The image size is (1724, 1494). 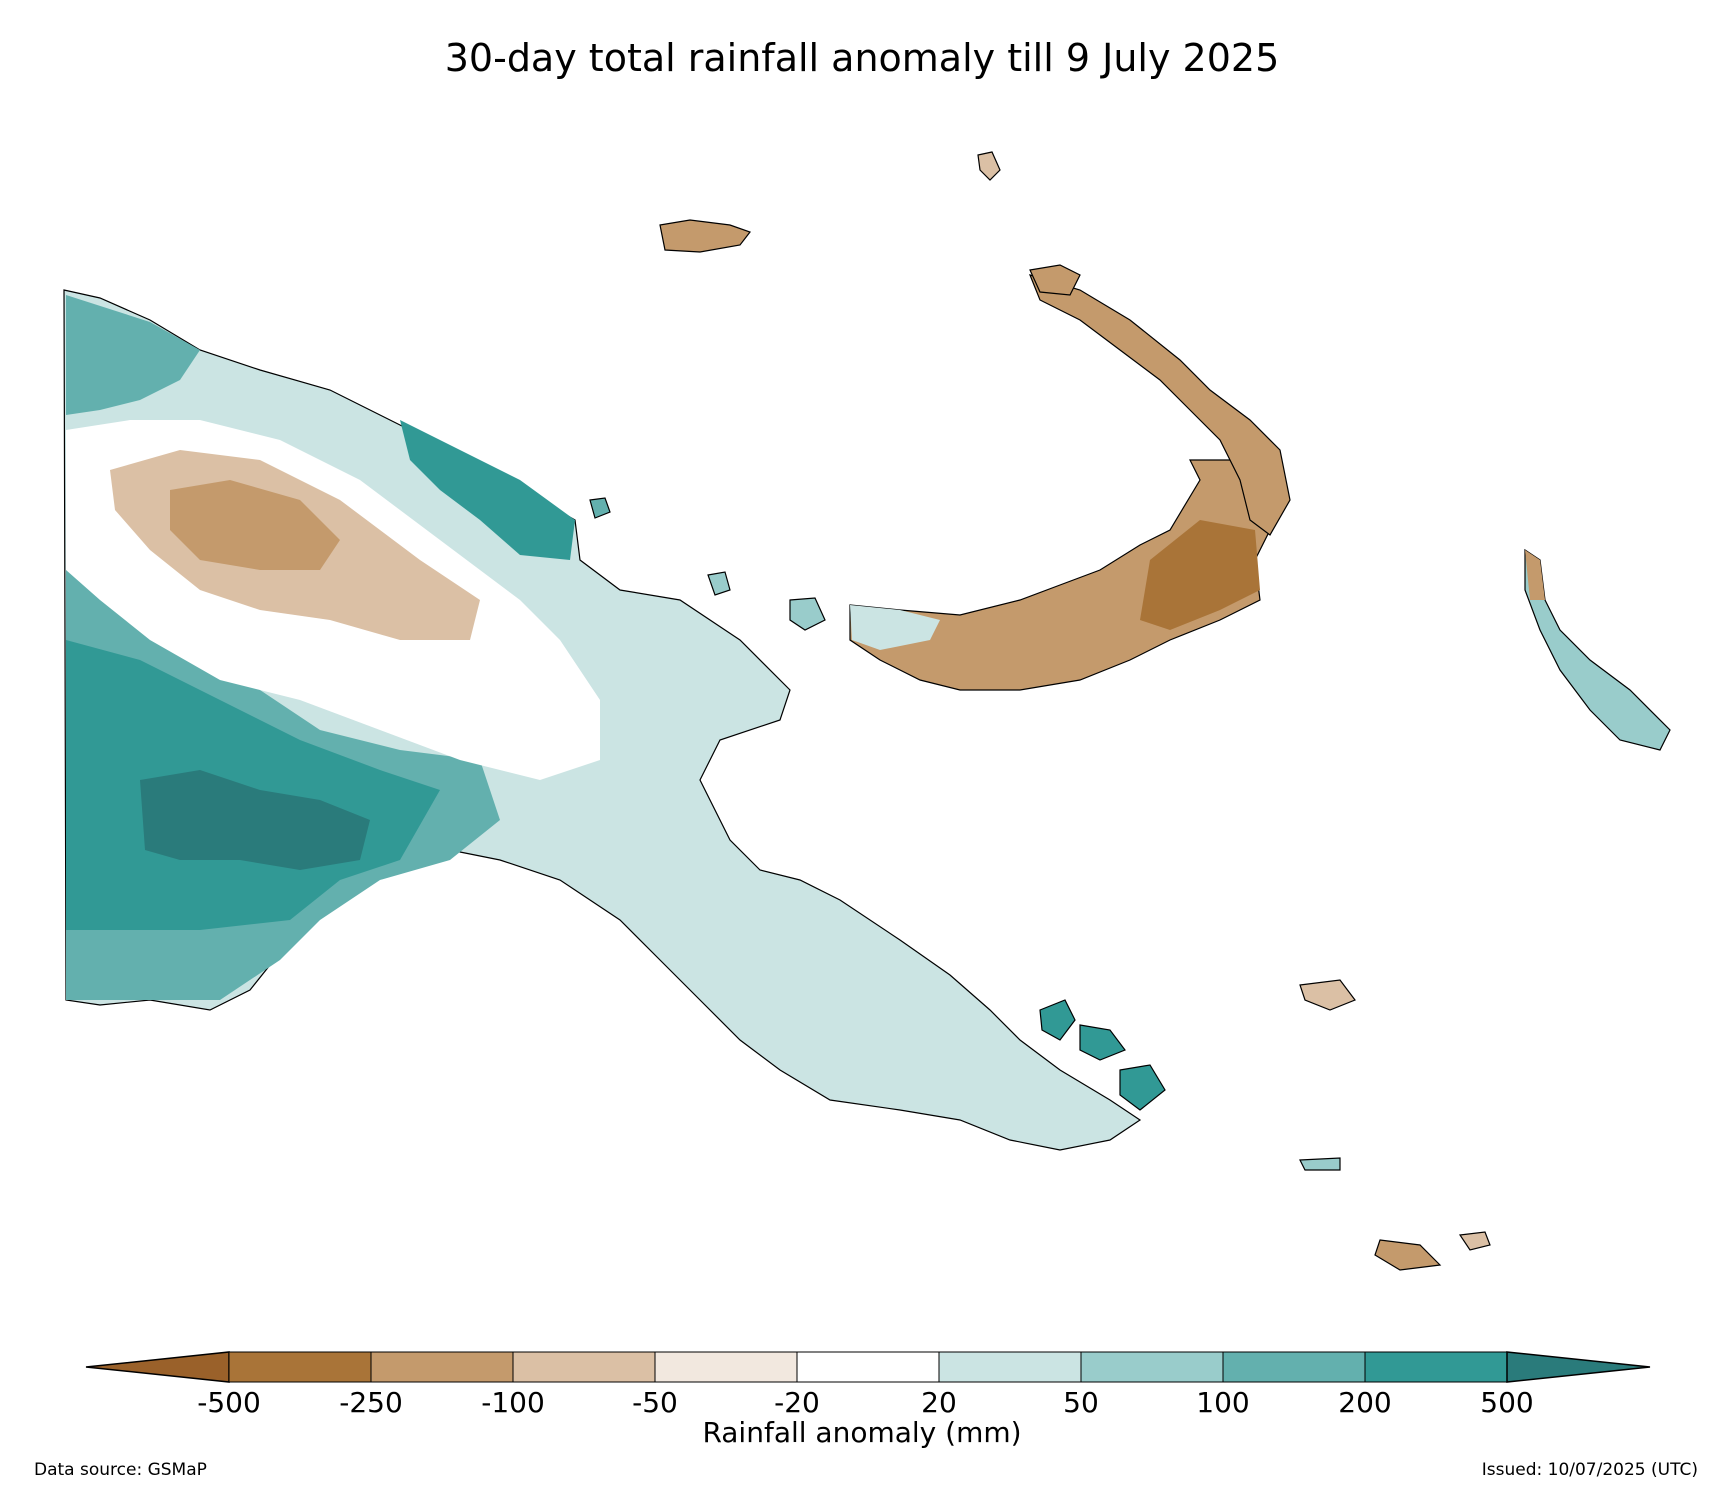 What do you see at coordinates (1142, 1087) in the screenshot?
I see `normanby-island` at bounding box center [1142, 1087].